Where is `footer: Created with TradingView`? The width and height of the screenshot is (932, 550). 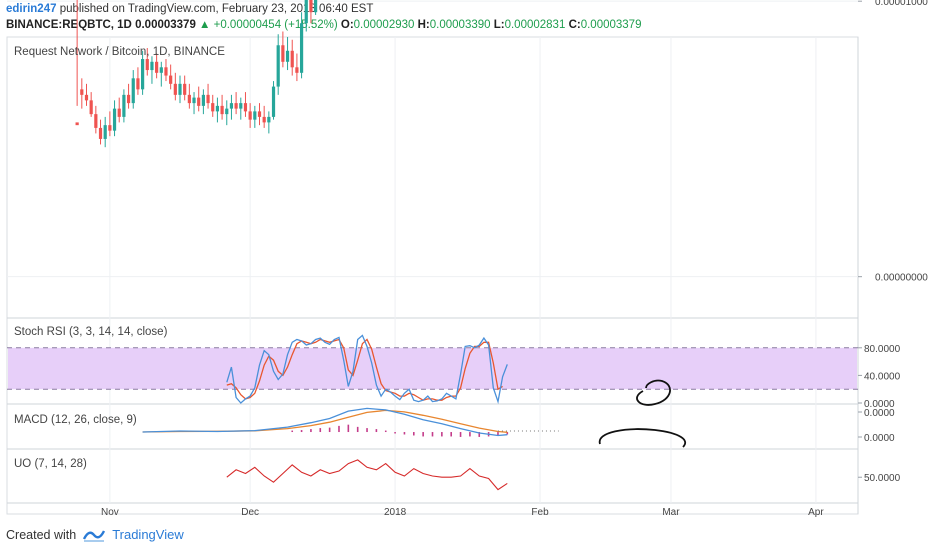 footer: Created with TradingView is located at coordinates (95, 534).